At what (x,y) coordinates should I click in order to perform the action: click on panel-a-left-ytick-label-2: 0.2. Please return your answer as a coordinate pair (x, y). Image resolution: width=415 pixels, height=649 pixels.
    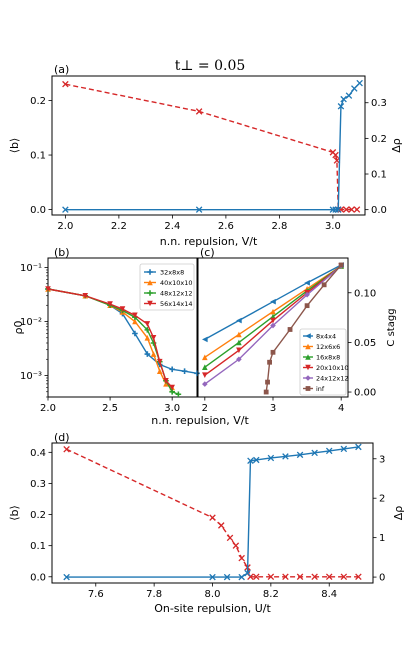
    Looking at the image, I should click on (38, 101).